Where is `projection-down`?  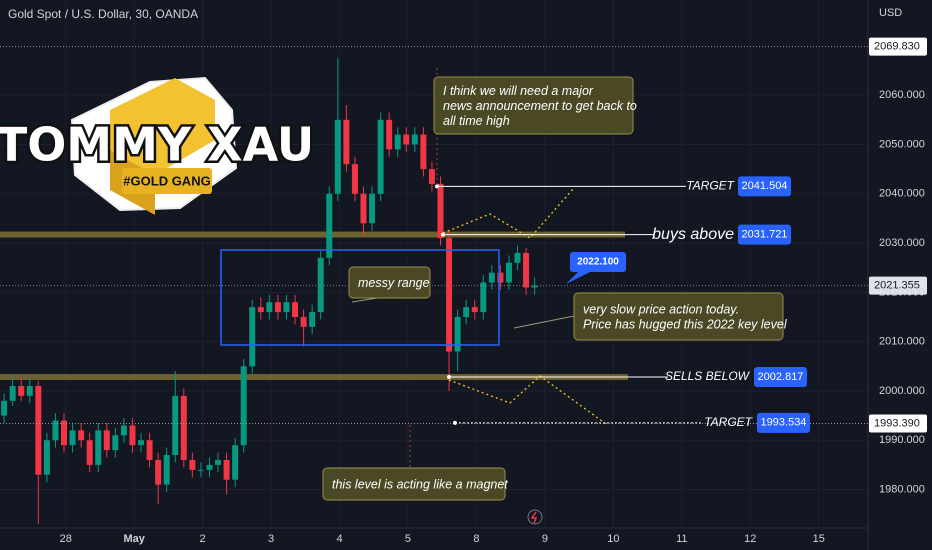 projection-down is located at coordinates (527, 400).